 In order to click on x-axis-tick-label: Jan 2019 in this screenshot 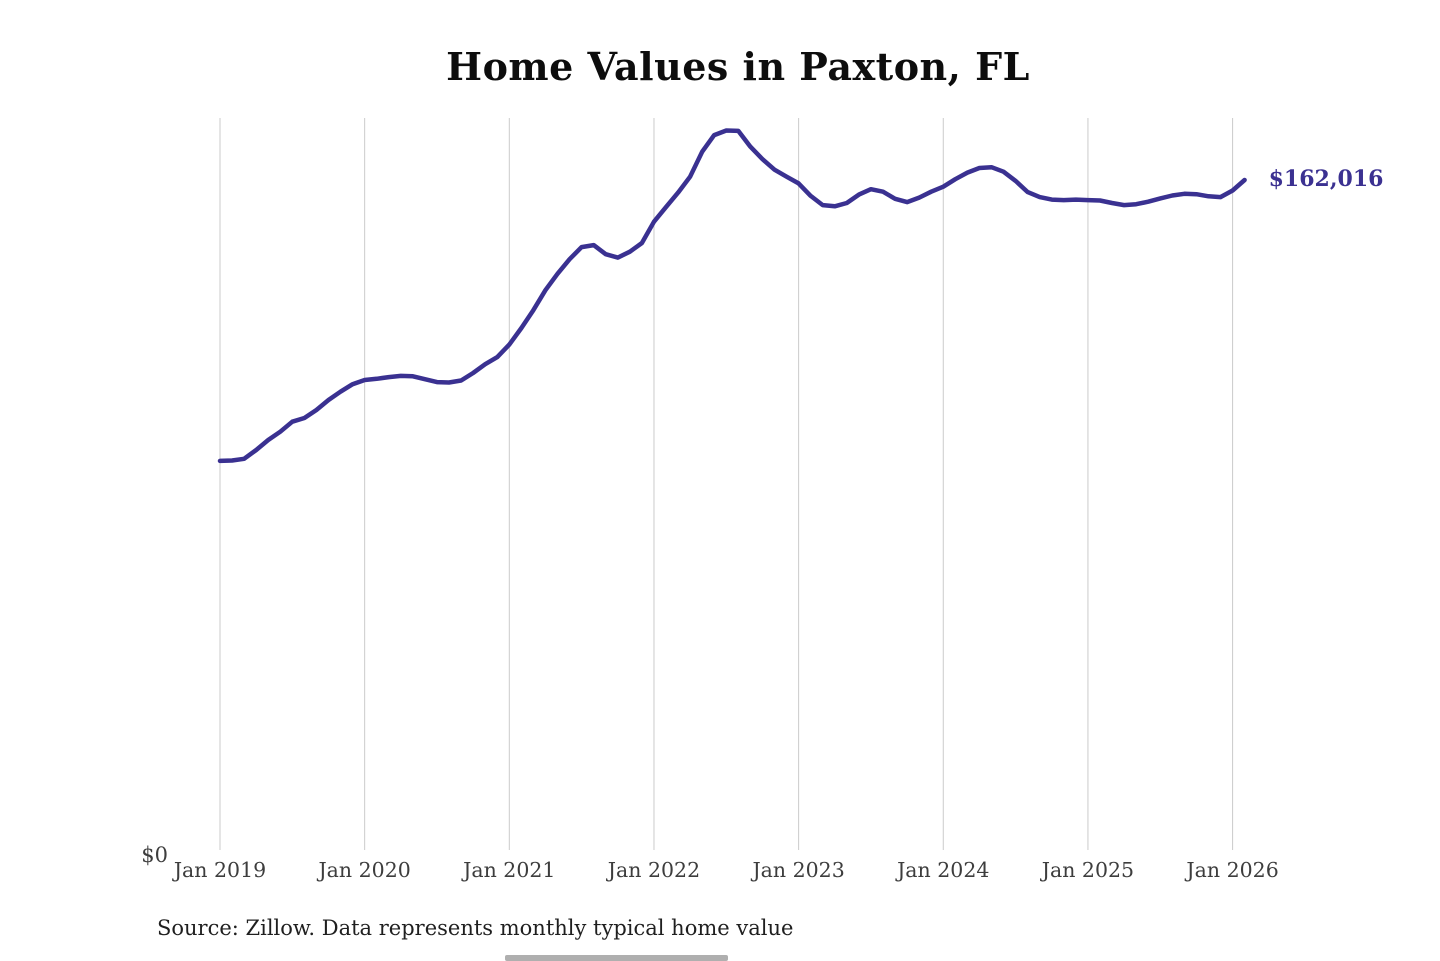, I will do `click(220, 870)`.